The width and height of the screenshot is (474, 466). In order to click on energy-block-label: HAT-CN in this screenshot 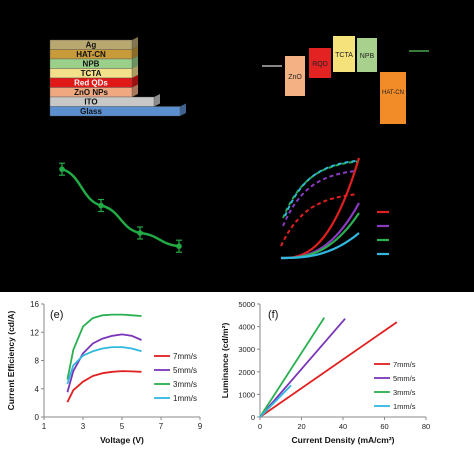, I will do `click(393, 93)`.